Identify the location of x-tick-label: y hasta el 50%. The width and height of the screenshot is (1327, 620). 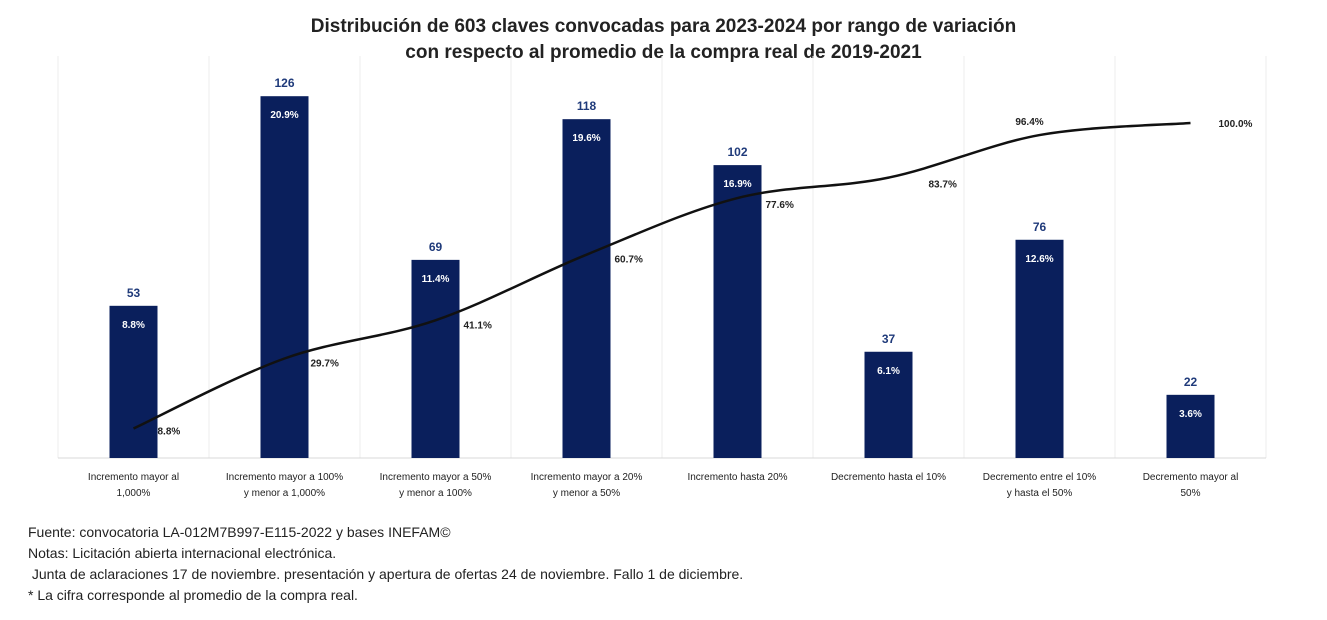
(1040, 493).